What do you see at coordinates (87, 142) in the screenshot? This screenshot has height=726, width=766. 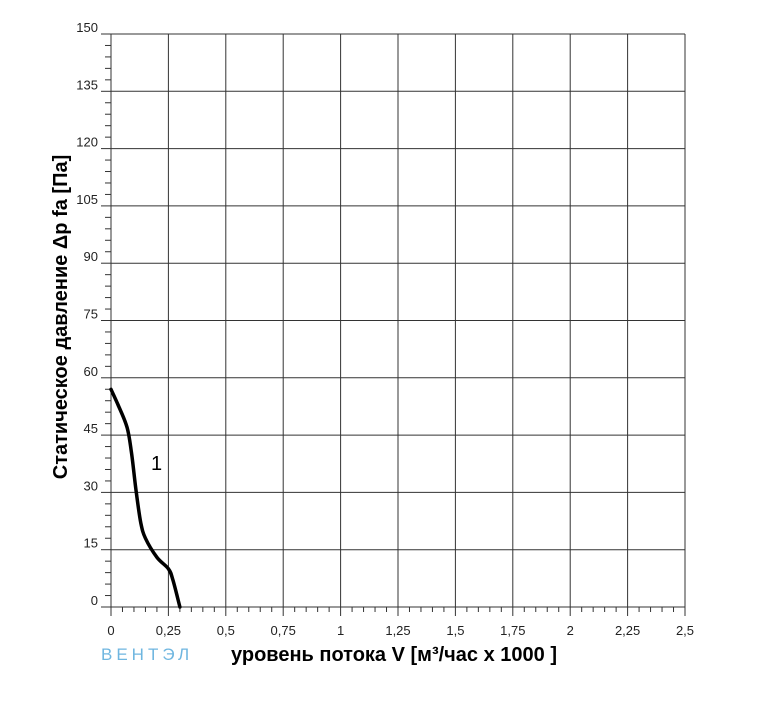 I see `y-tick-label: 120` at bounding box center [87, 142].